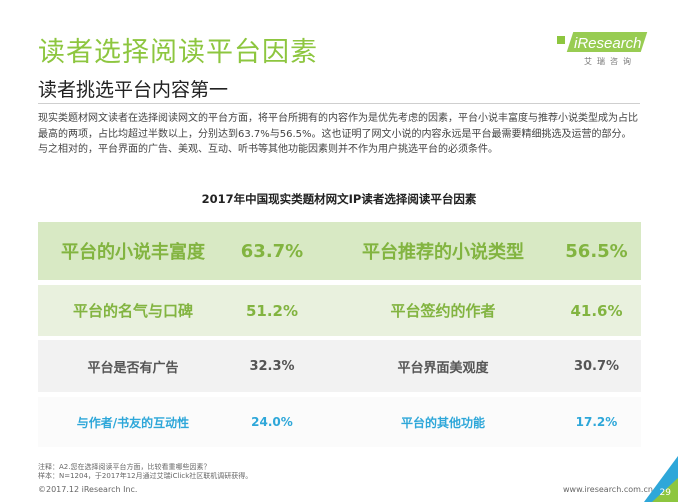 The width and height of the screenshot is (678, 502). I want to click on title-divider, so click(339, 103).